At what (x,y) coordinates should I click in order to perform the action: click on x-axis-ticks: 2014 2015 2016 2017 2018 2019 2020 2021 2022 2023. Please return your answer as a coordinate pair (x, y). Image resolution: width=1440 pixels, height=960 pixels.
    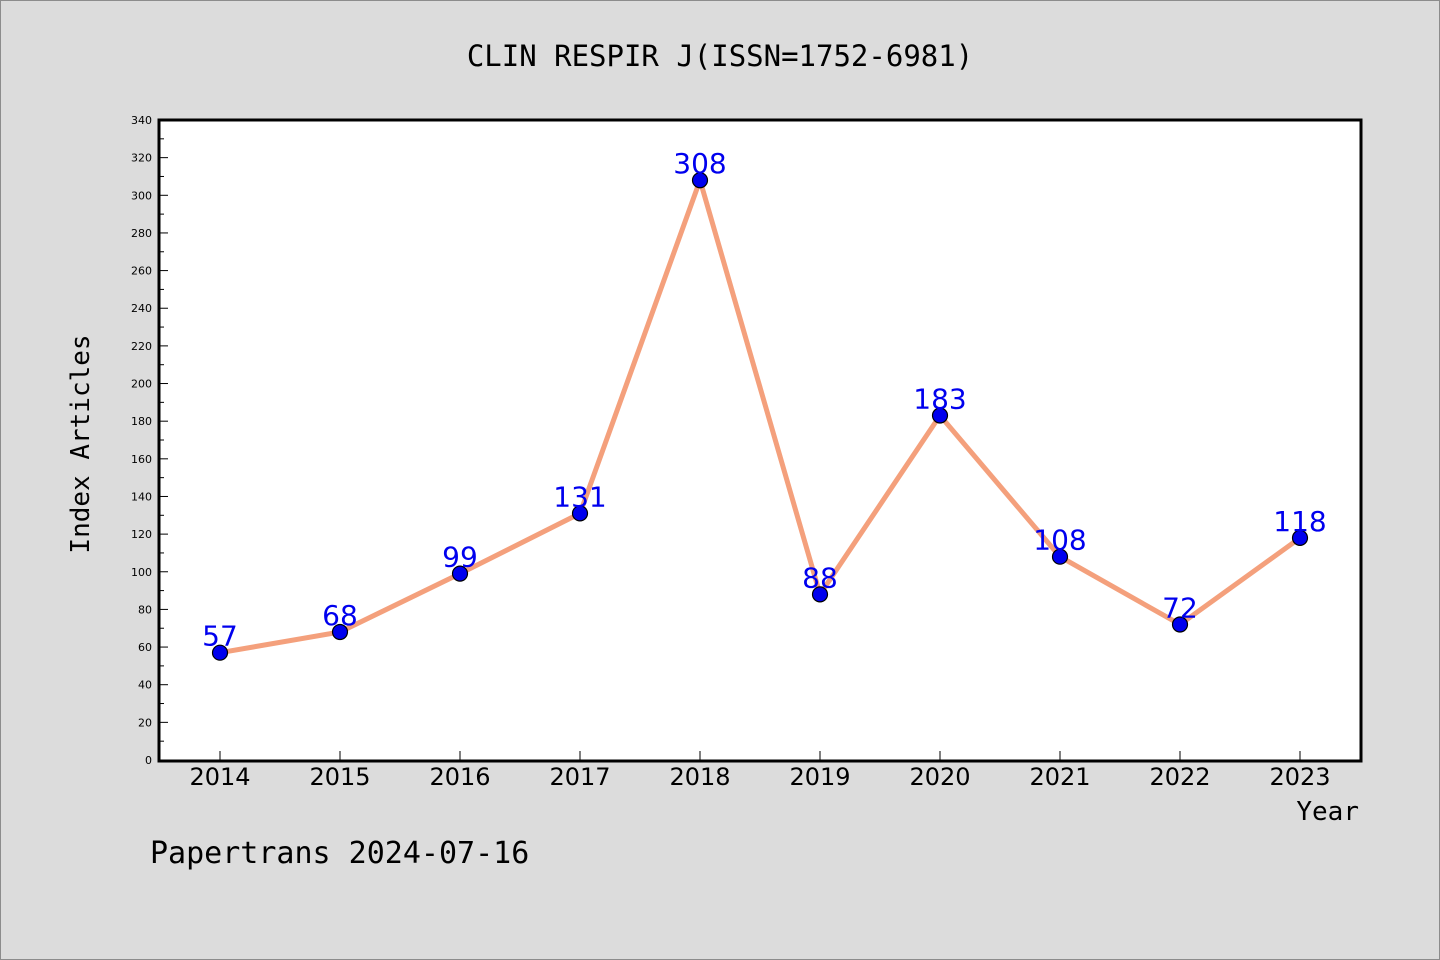
    Looking at the image, I should click on (760, 771).